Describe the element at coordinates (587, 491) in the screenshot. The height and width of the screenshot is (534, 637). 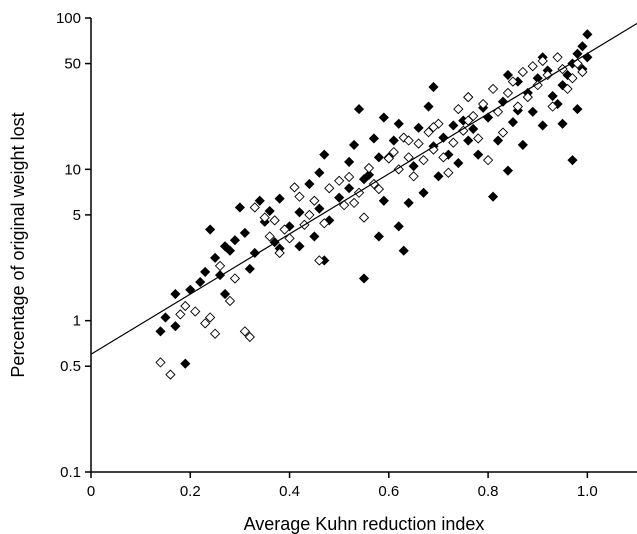
I see `x-tick-label: 1.0` at that location.